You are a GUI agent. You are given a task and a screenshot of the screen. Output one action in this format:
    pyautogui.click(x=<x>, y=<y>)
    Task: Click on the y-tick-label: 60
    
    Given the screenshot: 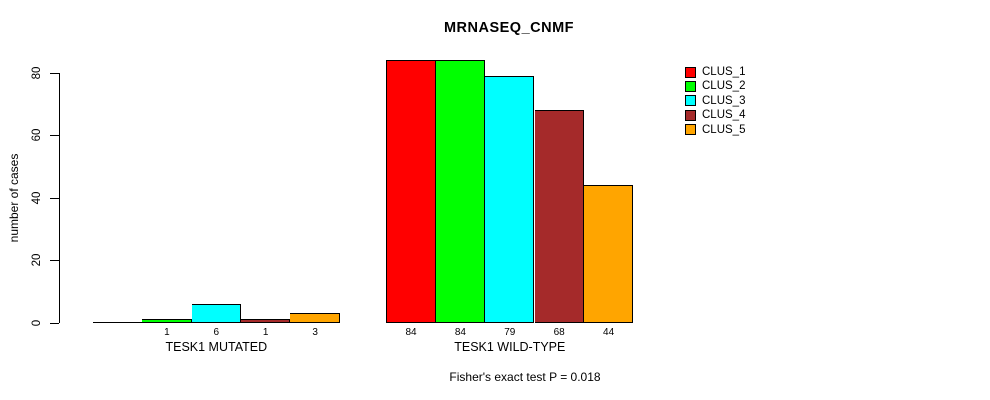 What is the action you would take?
    pyautogui.click(x=37, y=135)
    